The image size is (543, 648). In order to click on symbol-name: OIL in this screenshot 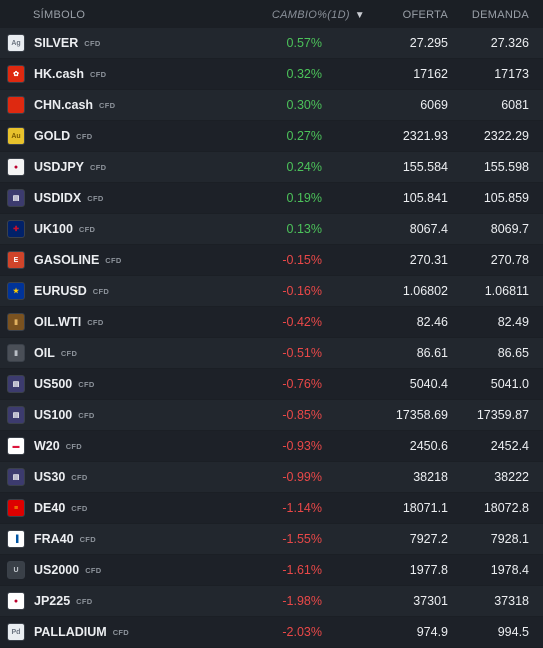, I will do `click(44, 353)`.